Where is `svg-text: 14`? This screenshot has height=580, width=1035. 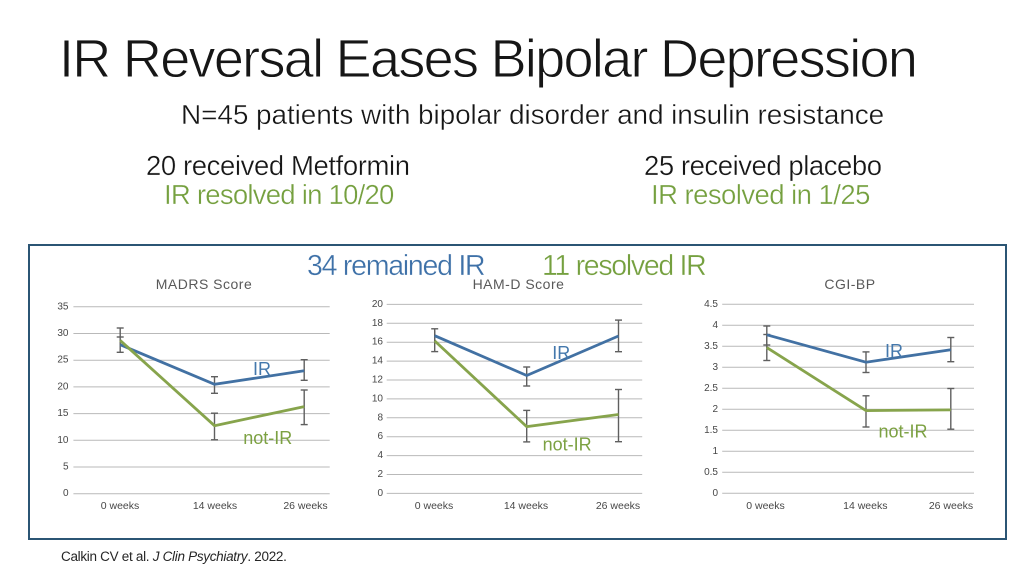 svg-text: 14 is located at coordinates (378, 361).